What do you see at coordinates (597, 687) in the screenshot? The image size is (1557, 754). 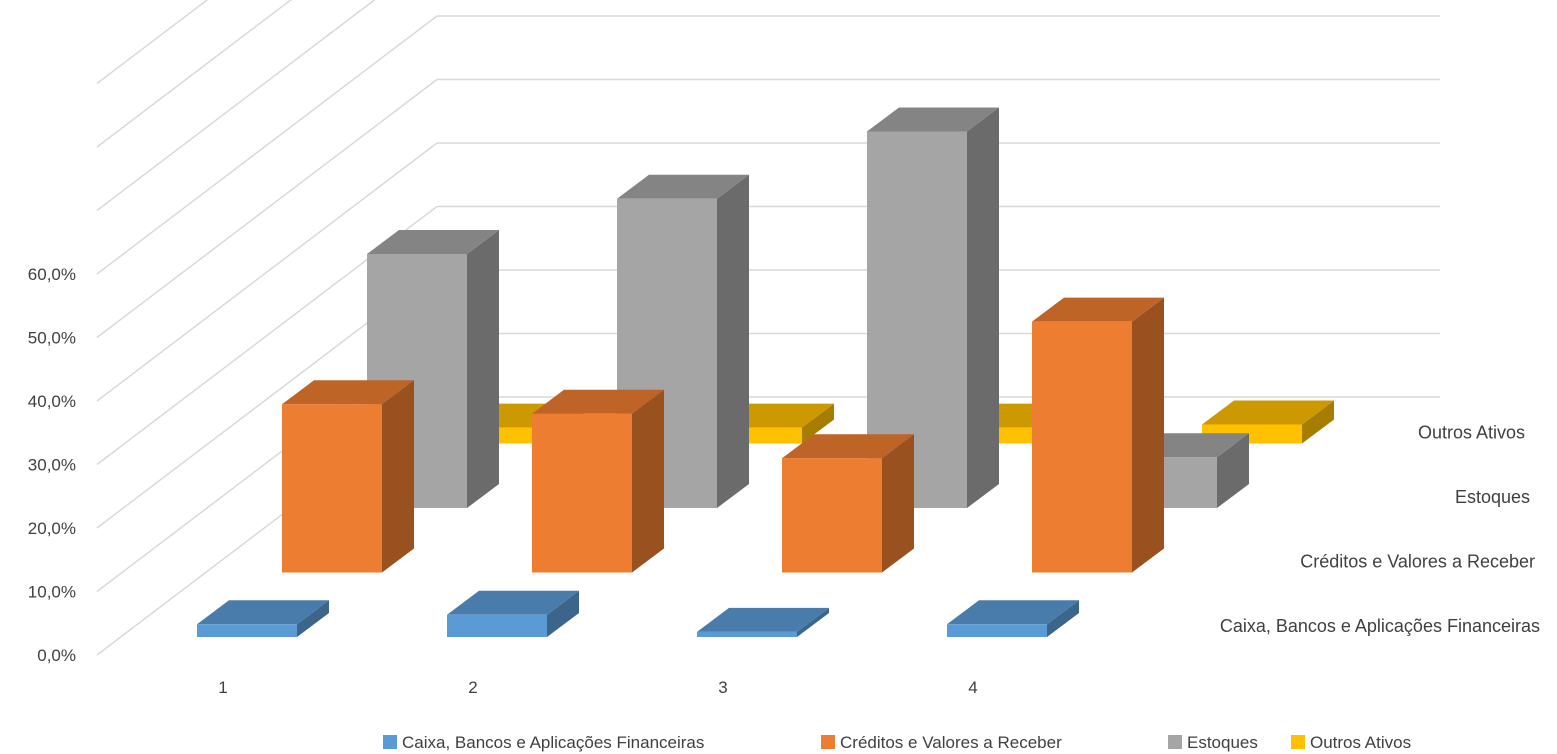 I see `x-axis-ticks: 1 2 3 4` at bounding box center [597, 687].